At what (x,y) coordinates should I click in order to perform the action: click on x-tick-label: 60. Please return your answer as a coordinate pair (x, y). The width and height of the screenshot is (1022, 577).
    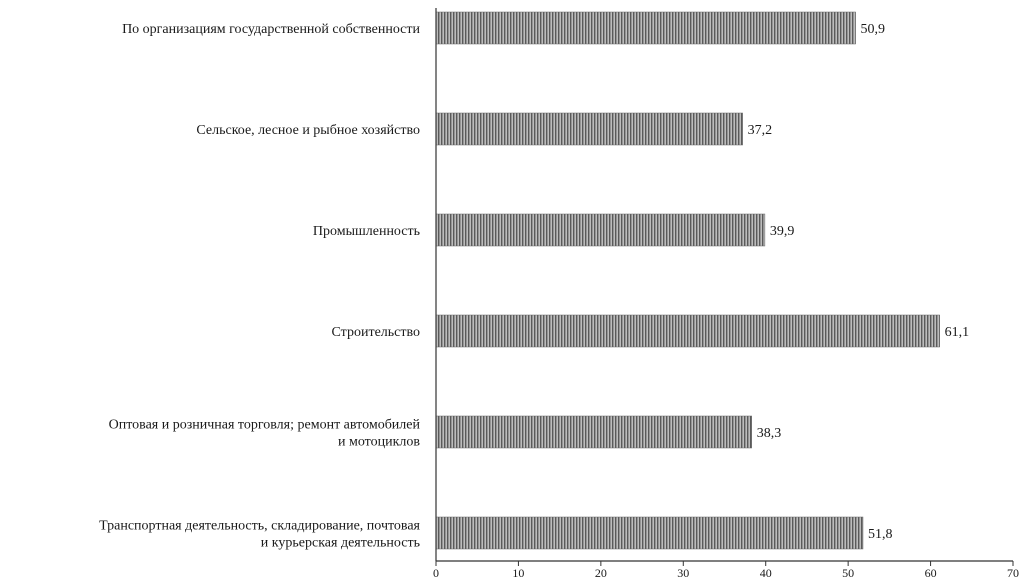
    Looking at the image, I should click on (931, 571).